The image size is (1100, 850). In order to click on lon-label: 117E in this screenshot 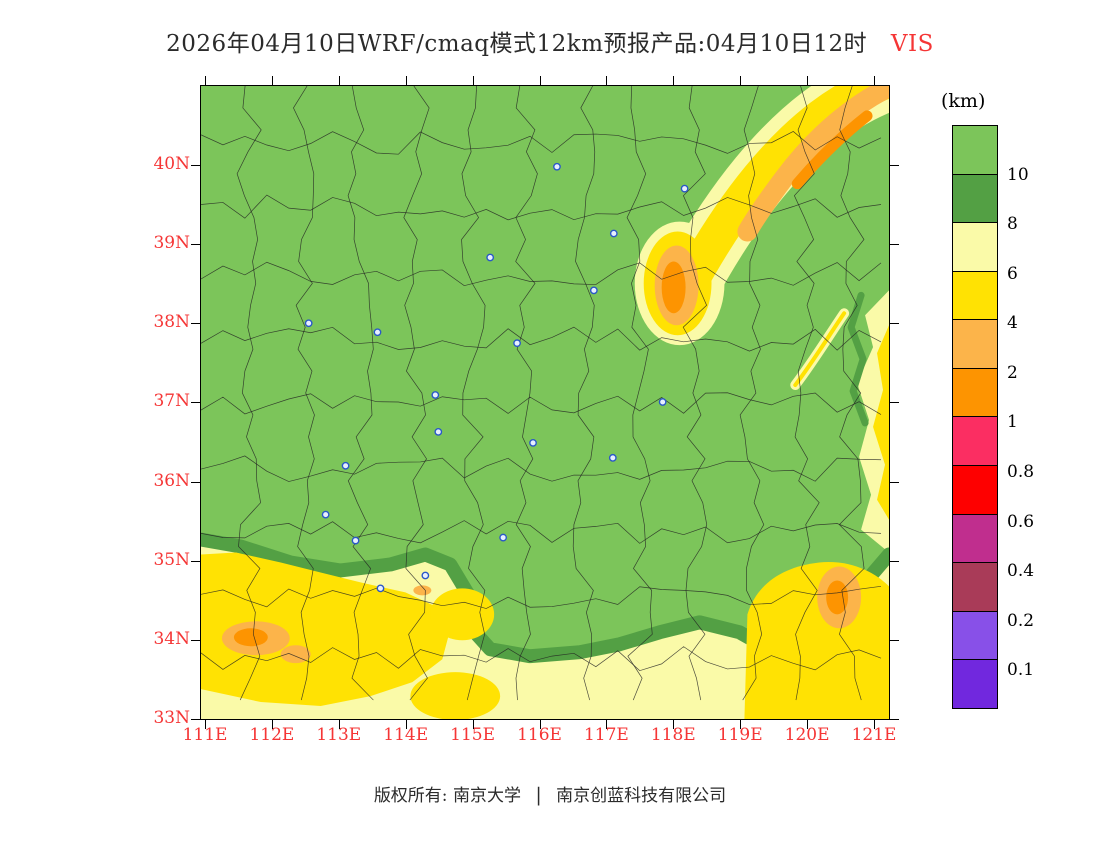, I will do `click(606, 735)`.